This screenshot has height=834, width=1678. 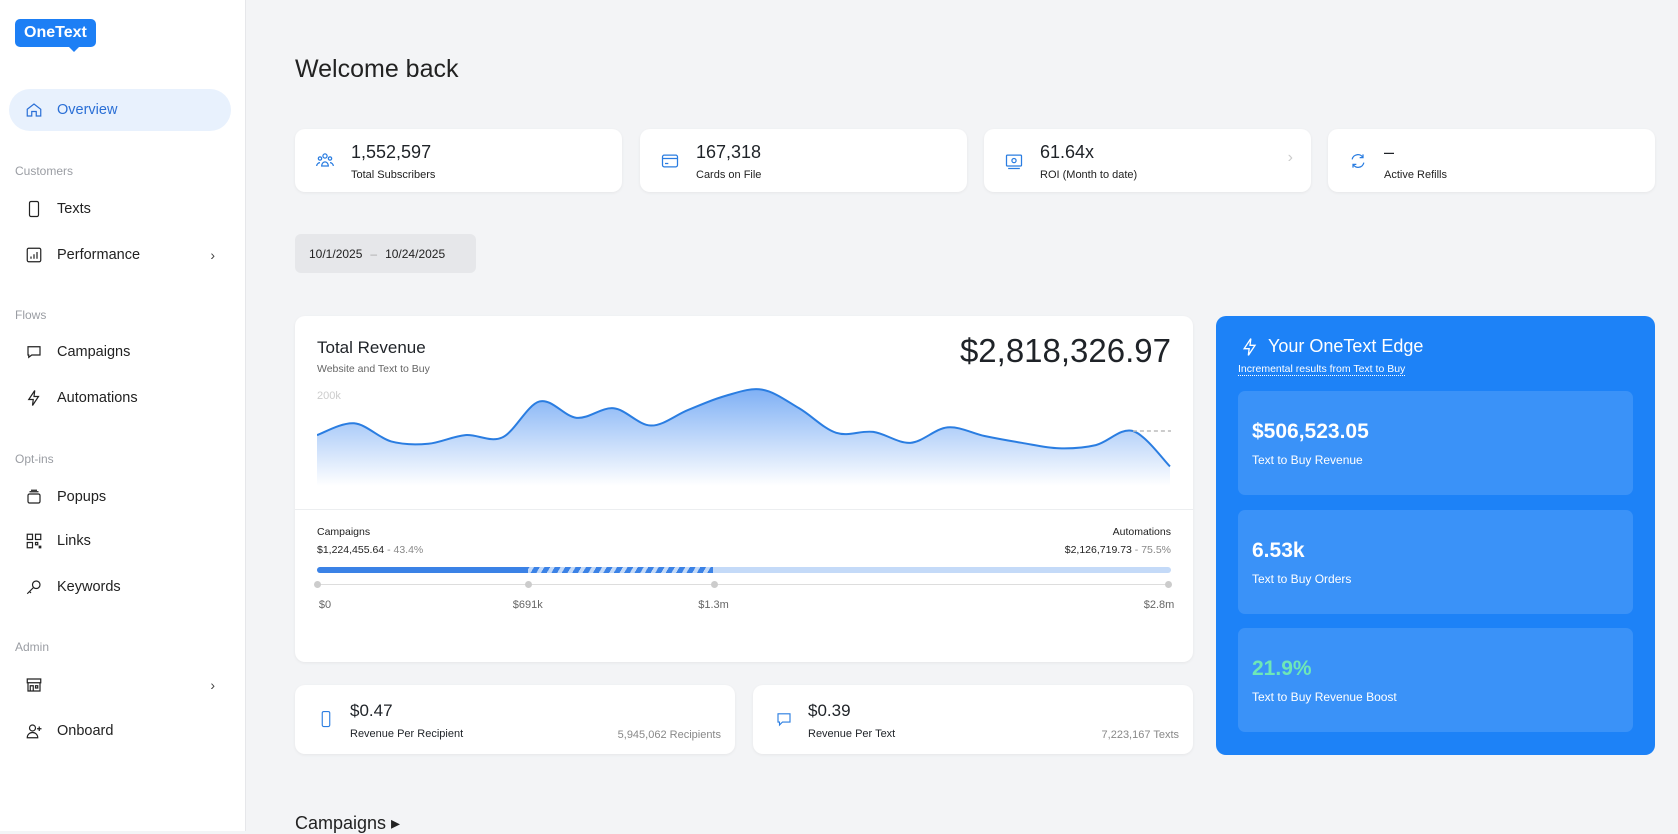 What do you see at coordinates (120, 587) in the screenshot?
I see `sidebar-item-keywords: Keywords` at bounding box center [120, 587].